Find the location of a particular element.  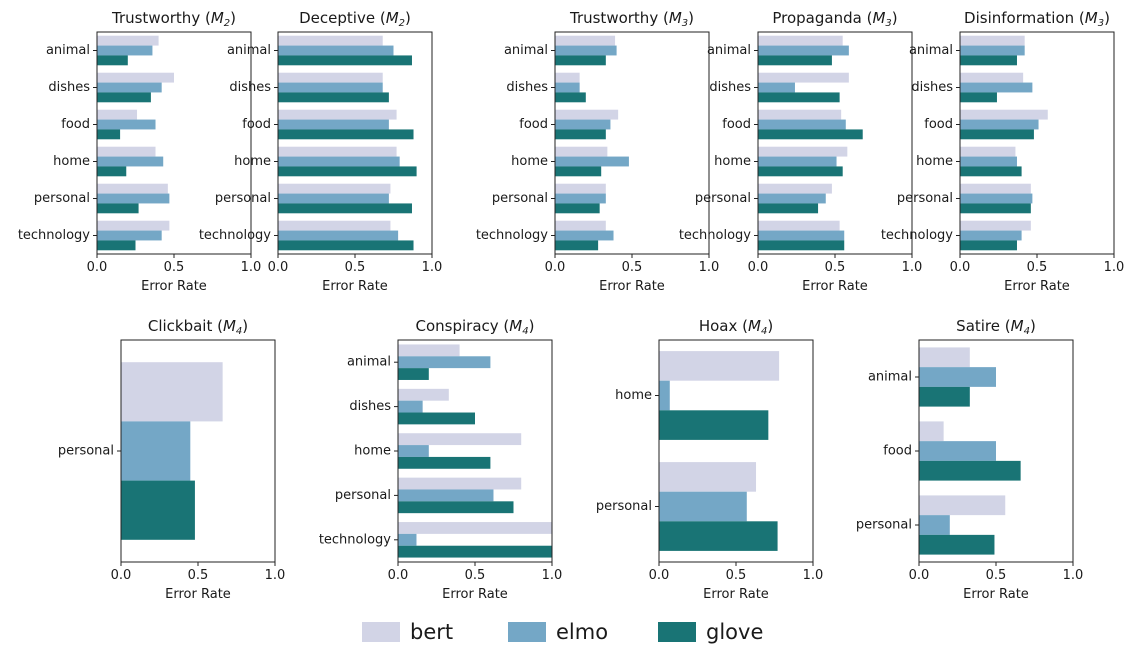

chart-6-xtick-label-0: 0.0 is located at coordinates (121, 575).